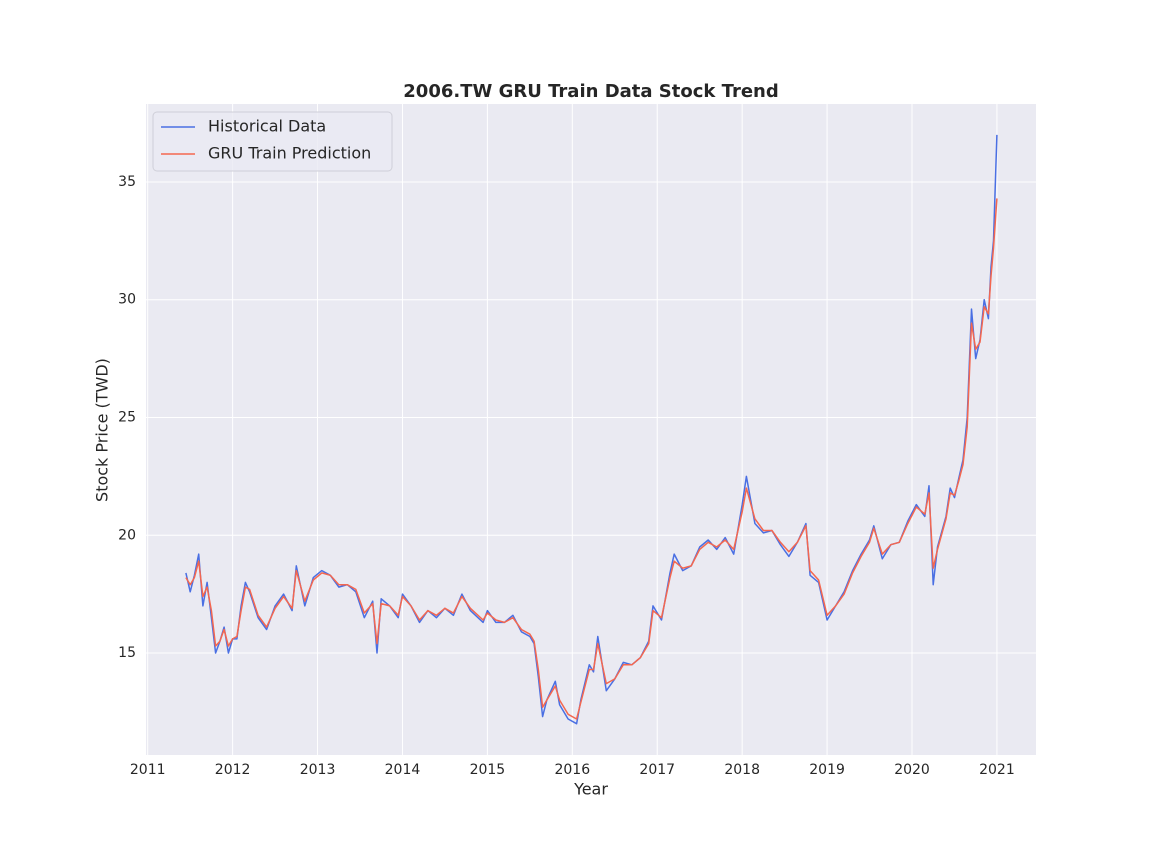 This screenshot has height=864, width=1152. What do you see at coordinates (572, 770) in the screenshot?
I see `x-tick-label: 2016` at bounding box center [572, 770].